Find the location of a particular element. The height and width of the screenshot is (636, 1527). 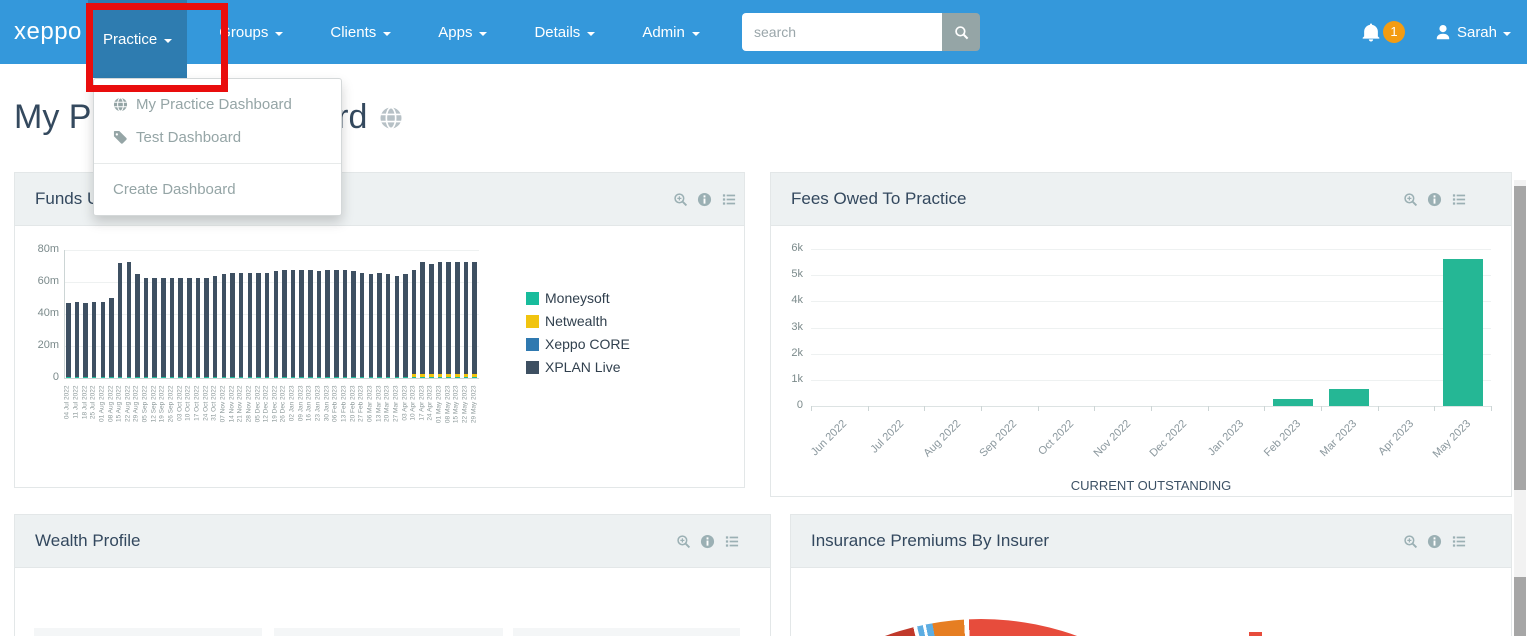

legend-item is located at coordinates (1292, 634).